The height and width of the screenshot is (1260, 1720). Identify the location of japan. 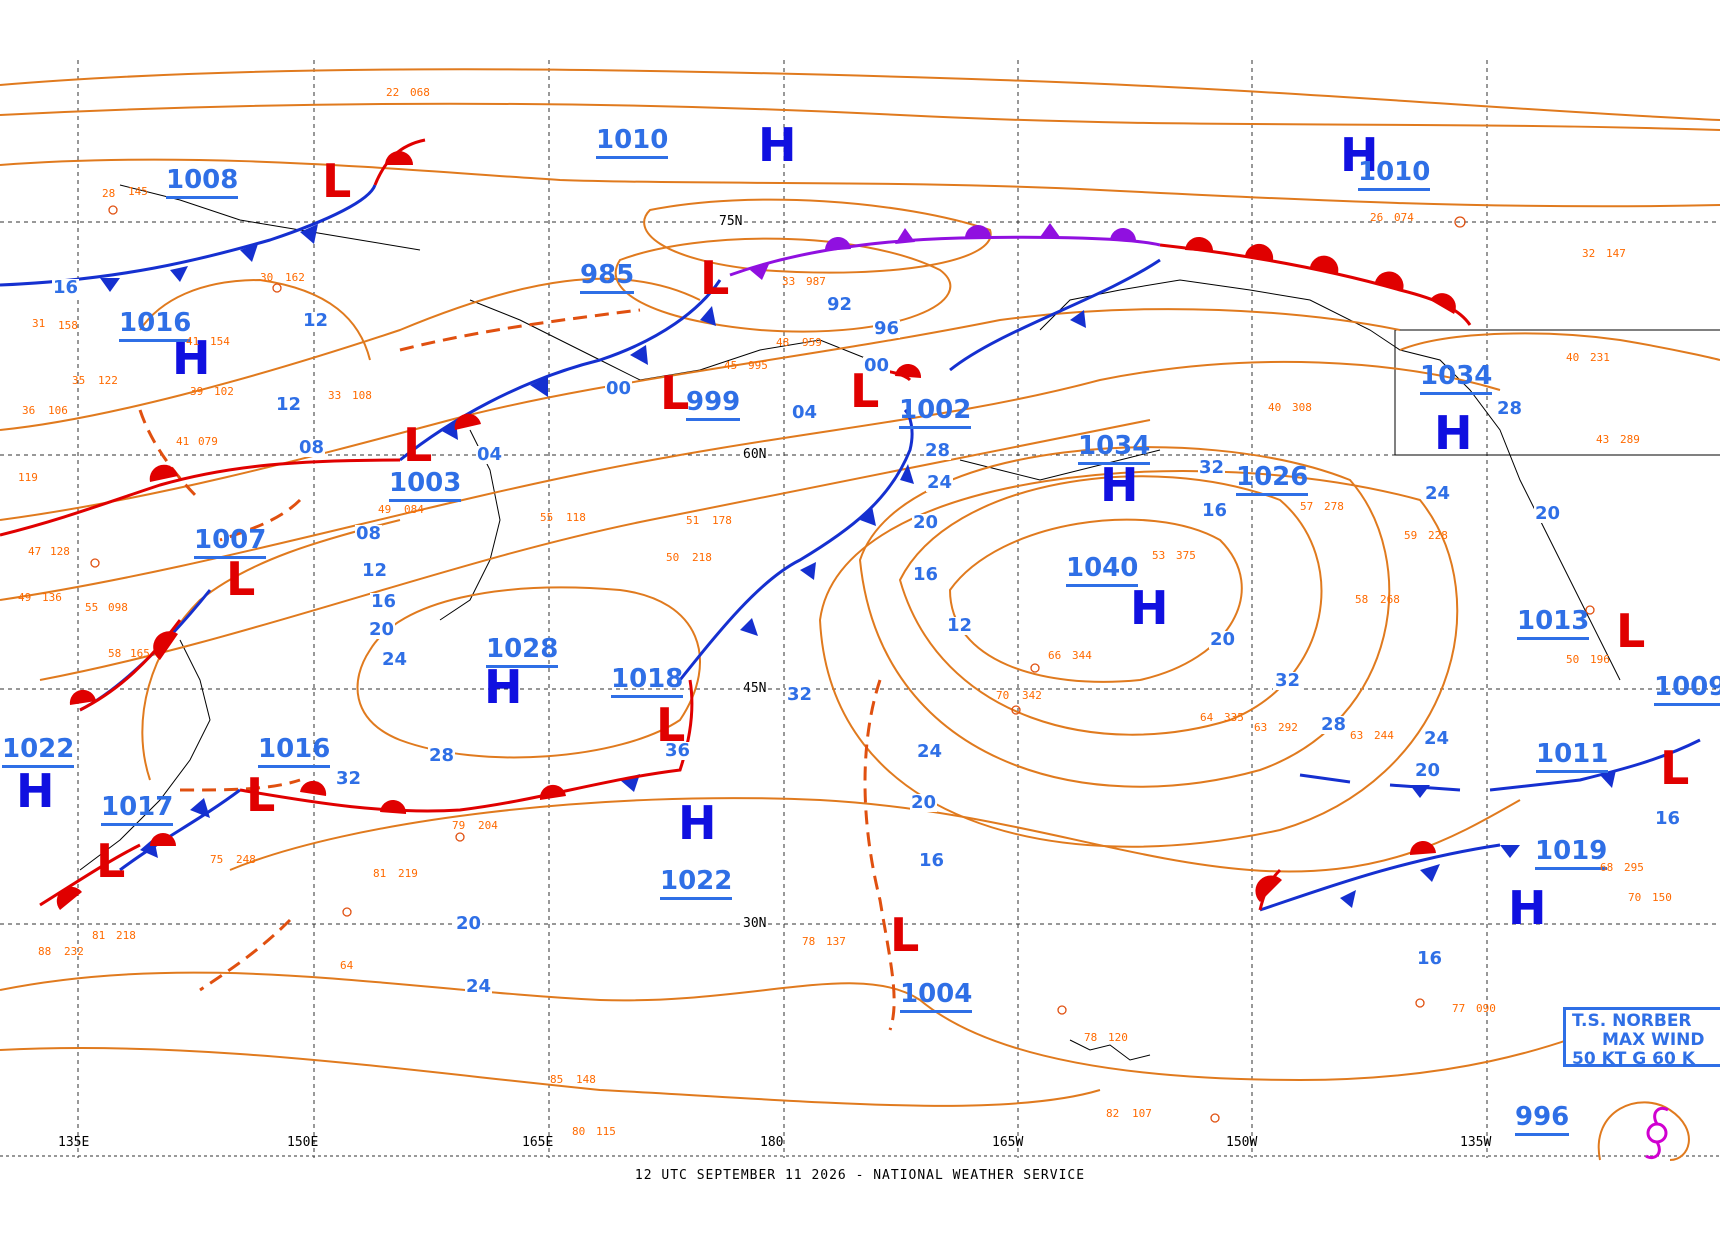
(145, 755).